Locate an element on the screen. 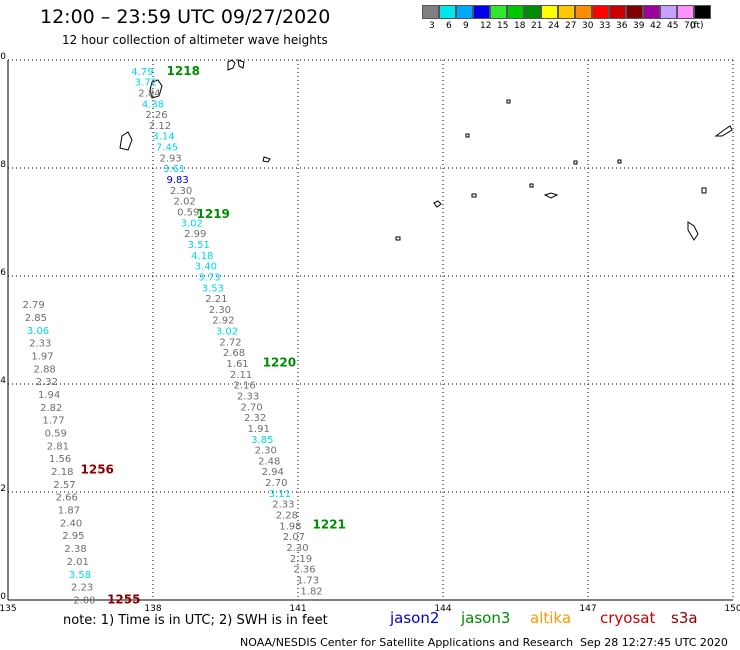 This screenshot has height=650, width=740. wave-height-value: 1.87 is located at coordinates (69, 511).